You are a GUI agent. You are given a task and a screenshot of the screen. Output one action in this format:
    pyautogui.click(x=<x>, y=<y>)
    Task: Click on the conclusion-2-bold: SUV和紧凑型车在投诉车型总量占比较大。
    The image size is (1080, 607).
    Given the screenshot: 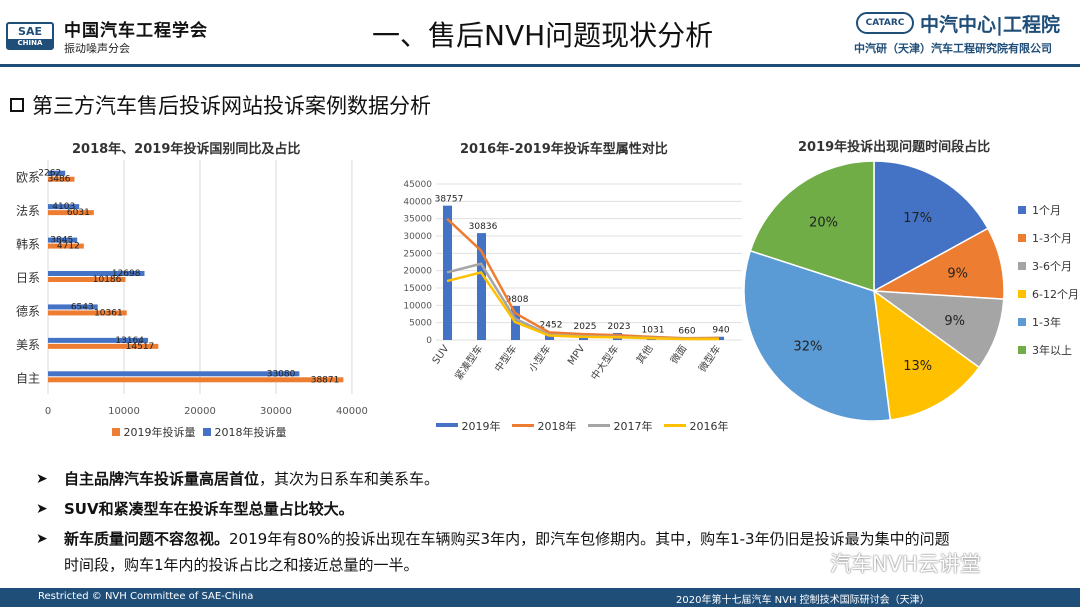 What is the action you would take?
    pyautogui.click(x=209, y=509)
    